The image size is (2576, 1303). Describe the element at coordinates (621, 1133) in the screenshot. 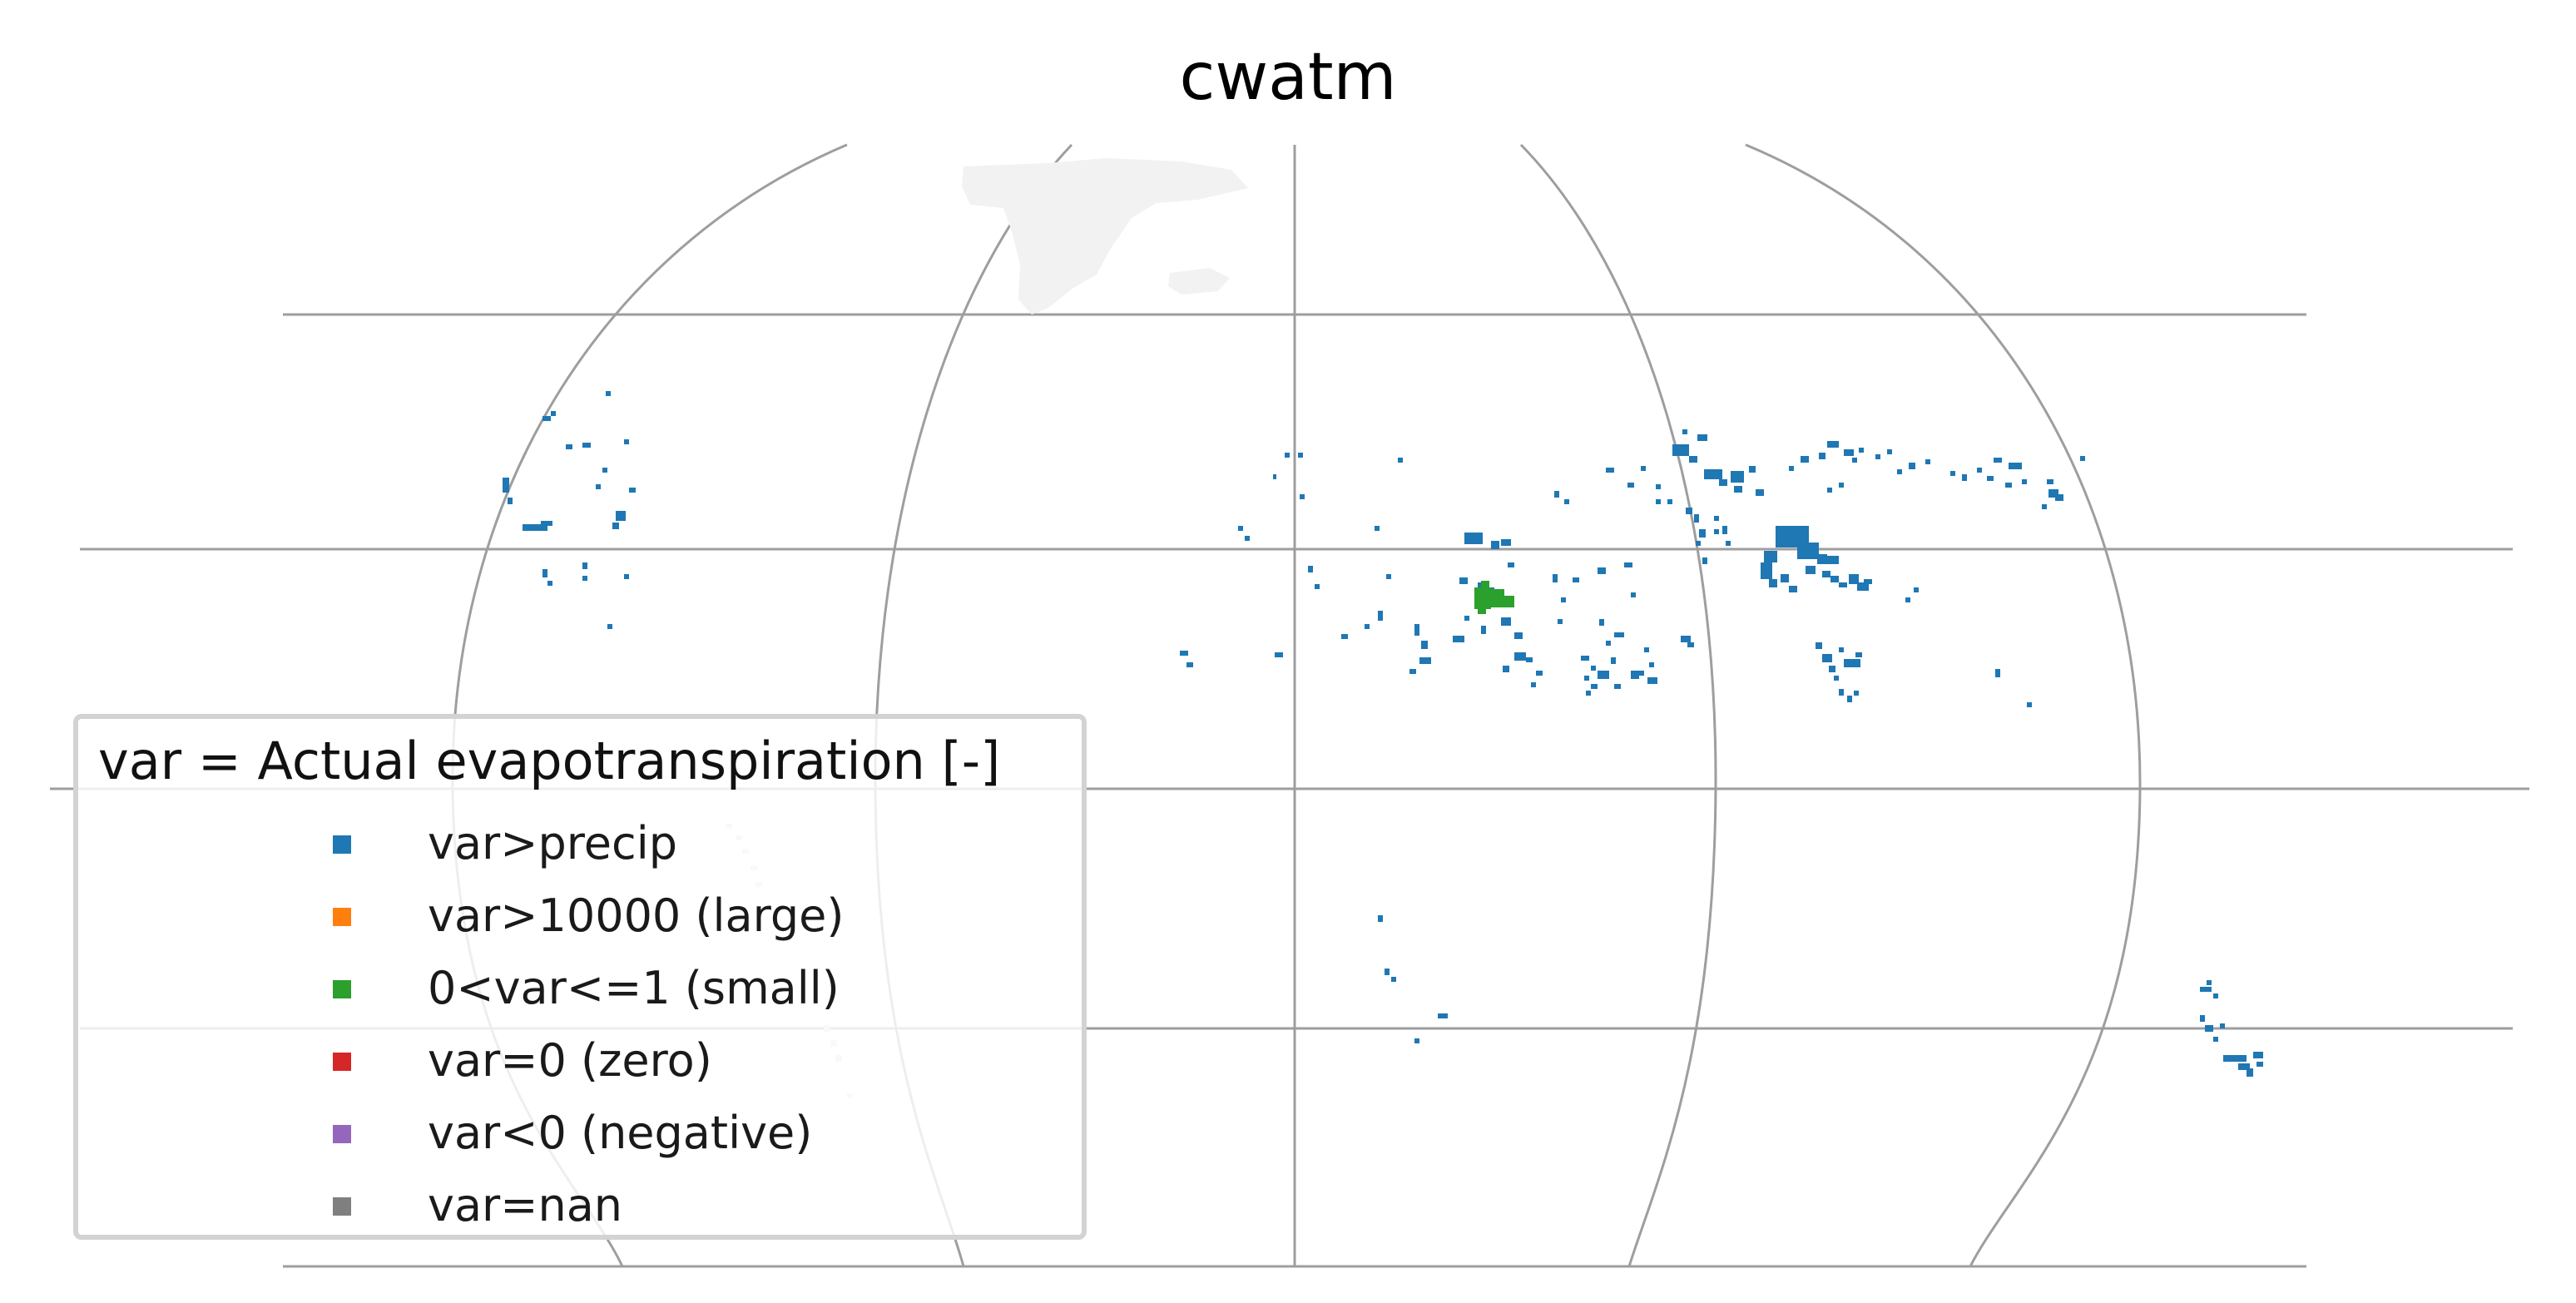

I see `legend-label: var<0 (negative)` at that location.